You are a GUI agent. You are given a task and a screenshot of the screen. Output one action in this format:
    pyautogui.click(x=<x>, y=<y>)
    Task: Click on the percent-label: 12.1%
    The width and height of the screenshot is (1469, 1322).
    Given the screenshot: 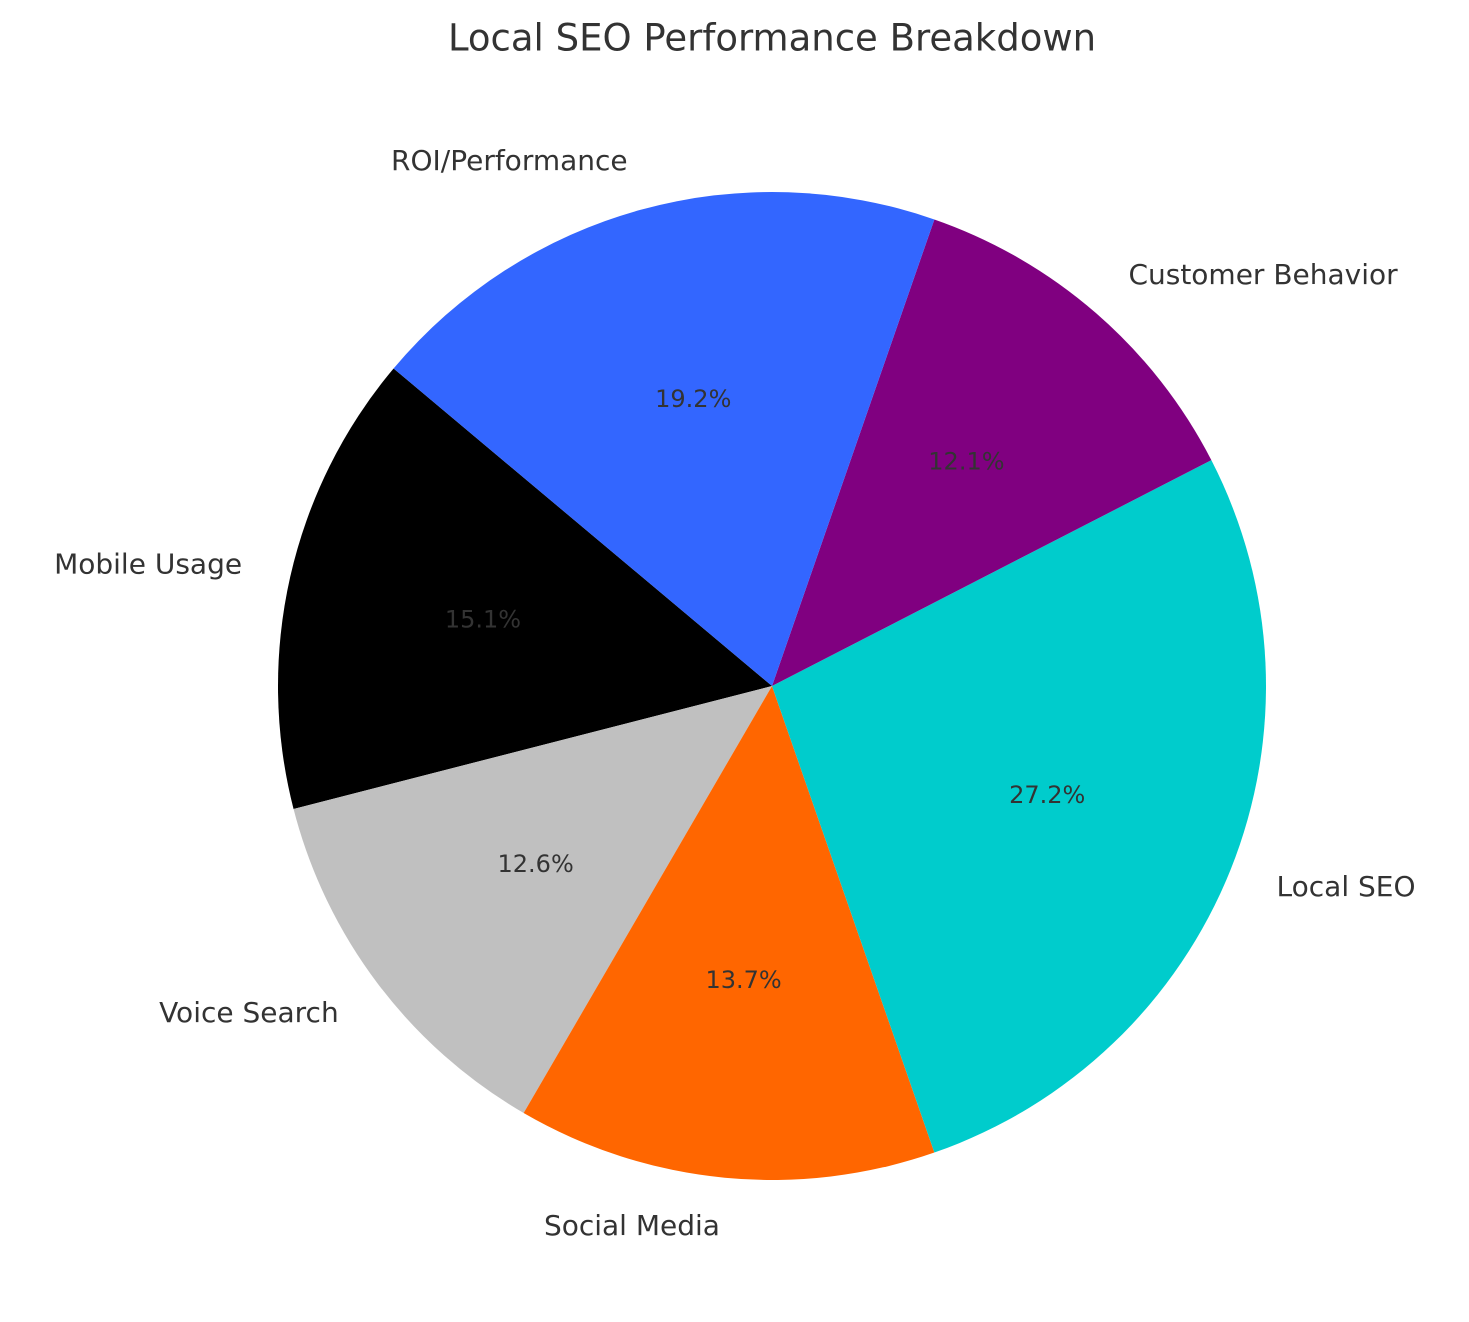 What is the action you would take?
    pyautogui.click(x=966, y=461)
    